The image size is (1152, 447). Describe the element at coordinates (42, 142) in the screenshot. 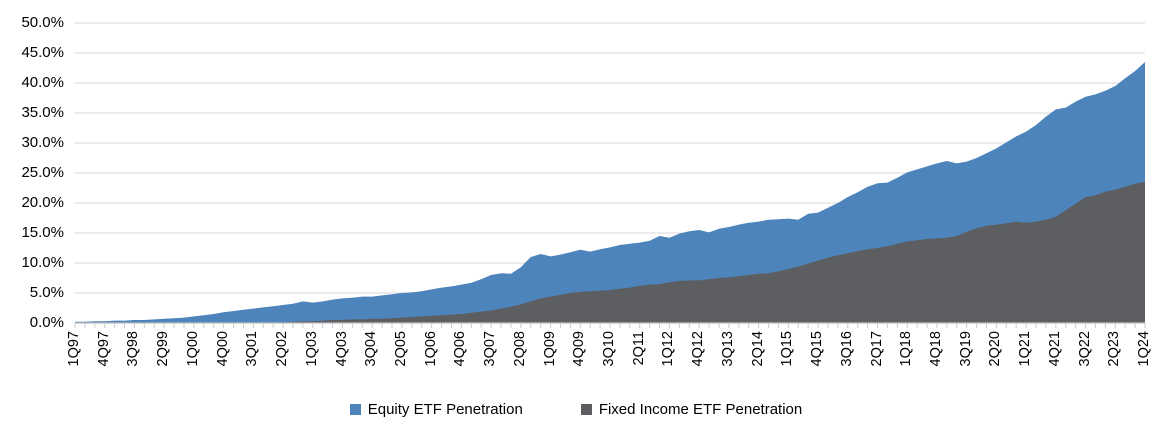

I see `y-tick-label: 30.0%` at that location.